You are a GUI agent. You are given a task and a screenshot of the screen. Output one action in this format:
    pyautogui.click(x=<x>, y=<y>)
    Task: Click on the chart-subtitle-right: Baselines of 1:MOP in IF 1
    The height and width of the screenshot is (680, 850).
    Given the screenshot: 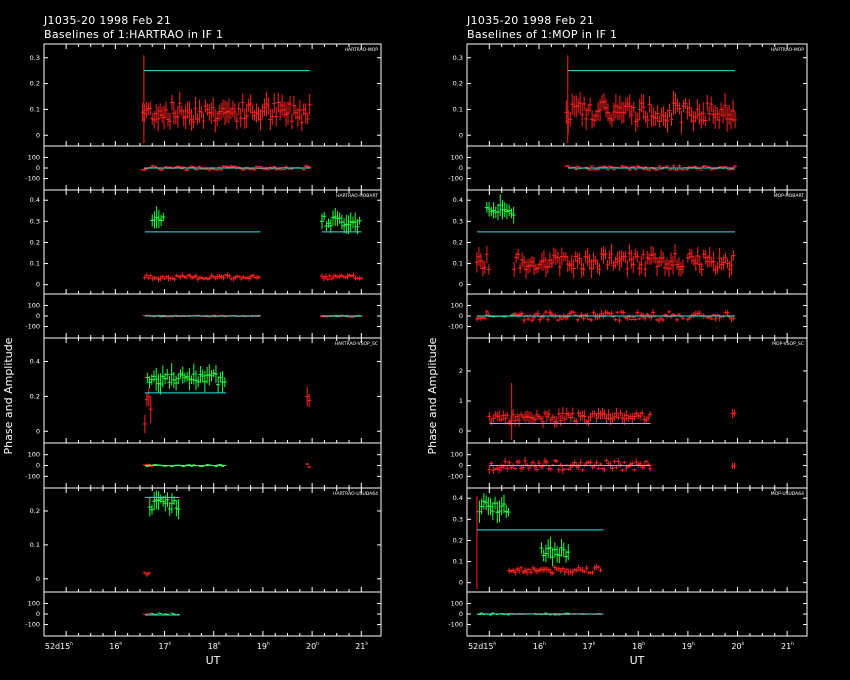 What is the action you would take?
    pyautogui.click(x=542, y=34)
    